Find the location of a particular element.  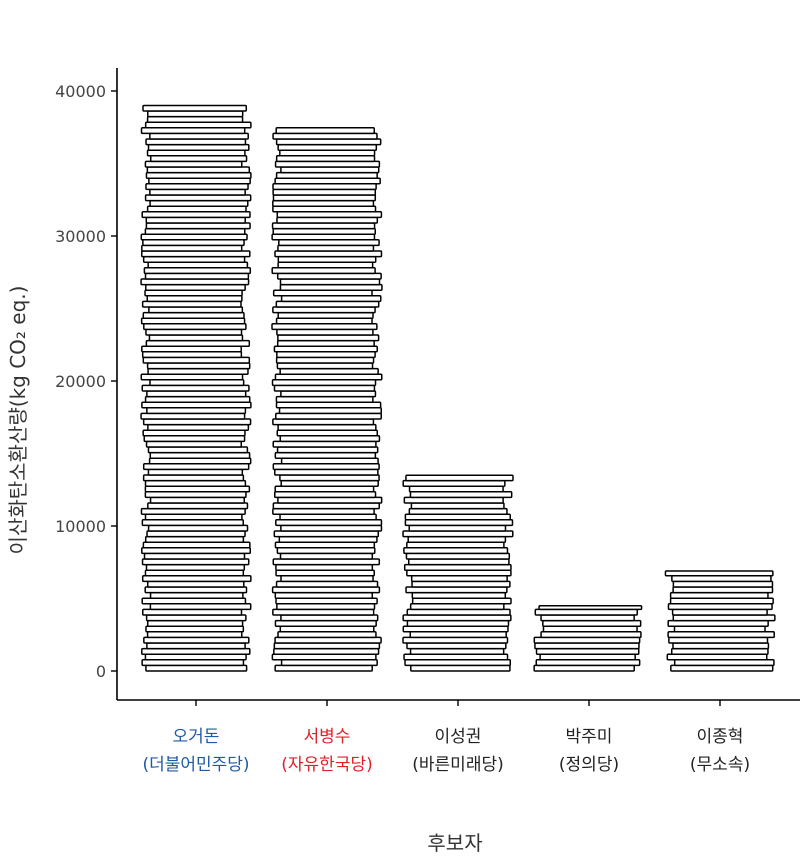

y-tick-label: 30000 is located at coordinates (80, 236).